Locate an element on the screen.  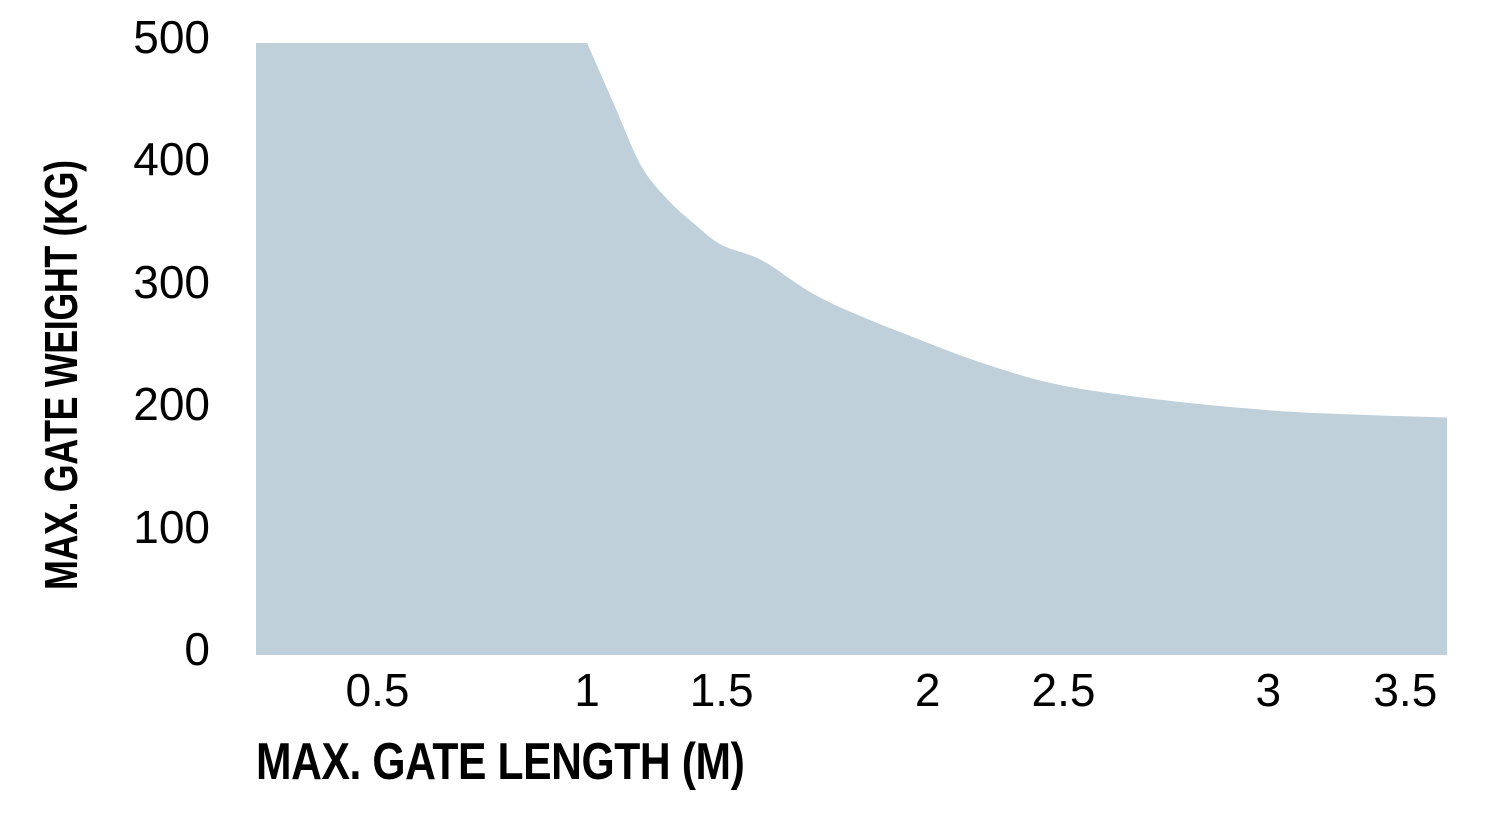
y-axis-title: MAX. GATE WEIGHT (KG) is located at coordinates (61, 375).